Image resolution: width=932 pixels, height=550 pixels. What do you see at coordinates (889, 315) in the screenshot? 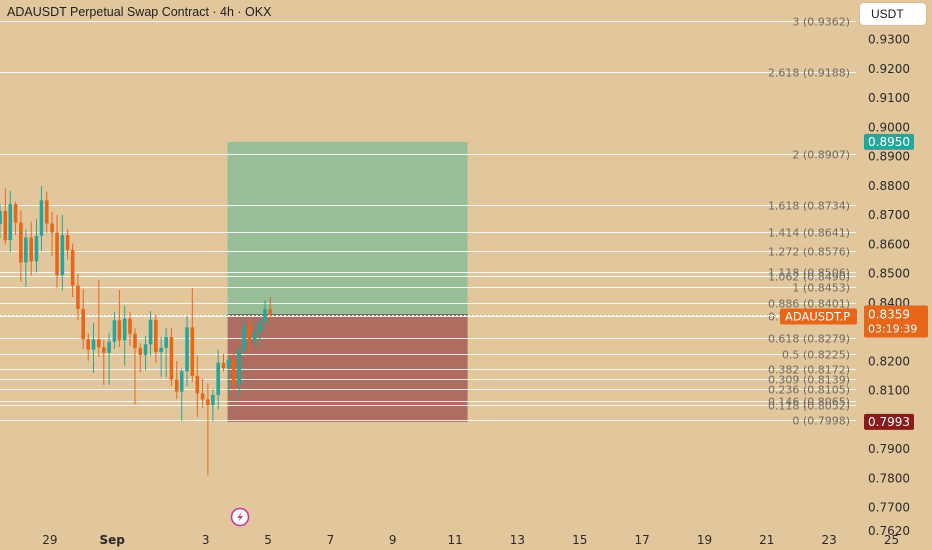
I see `current-price-value: 0.8359` at bounding box center [889, 315].